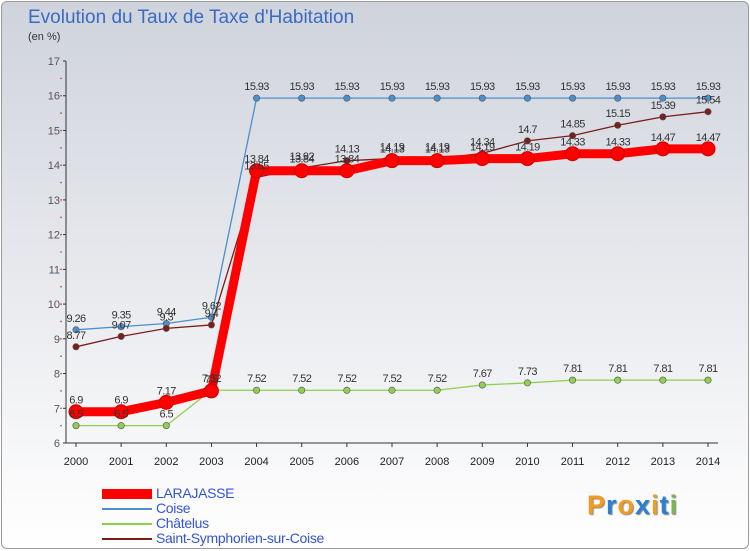  Describe the element at coordinates (54, 166) in the screenshot. I see `y-tick-label: 14` at that location.